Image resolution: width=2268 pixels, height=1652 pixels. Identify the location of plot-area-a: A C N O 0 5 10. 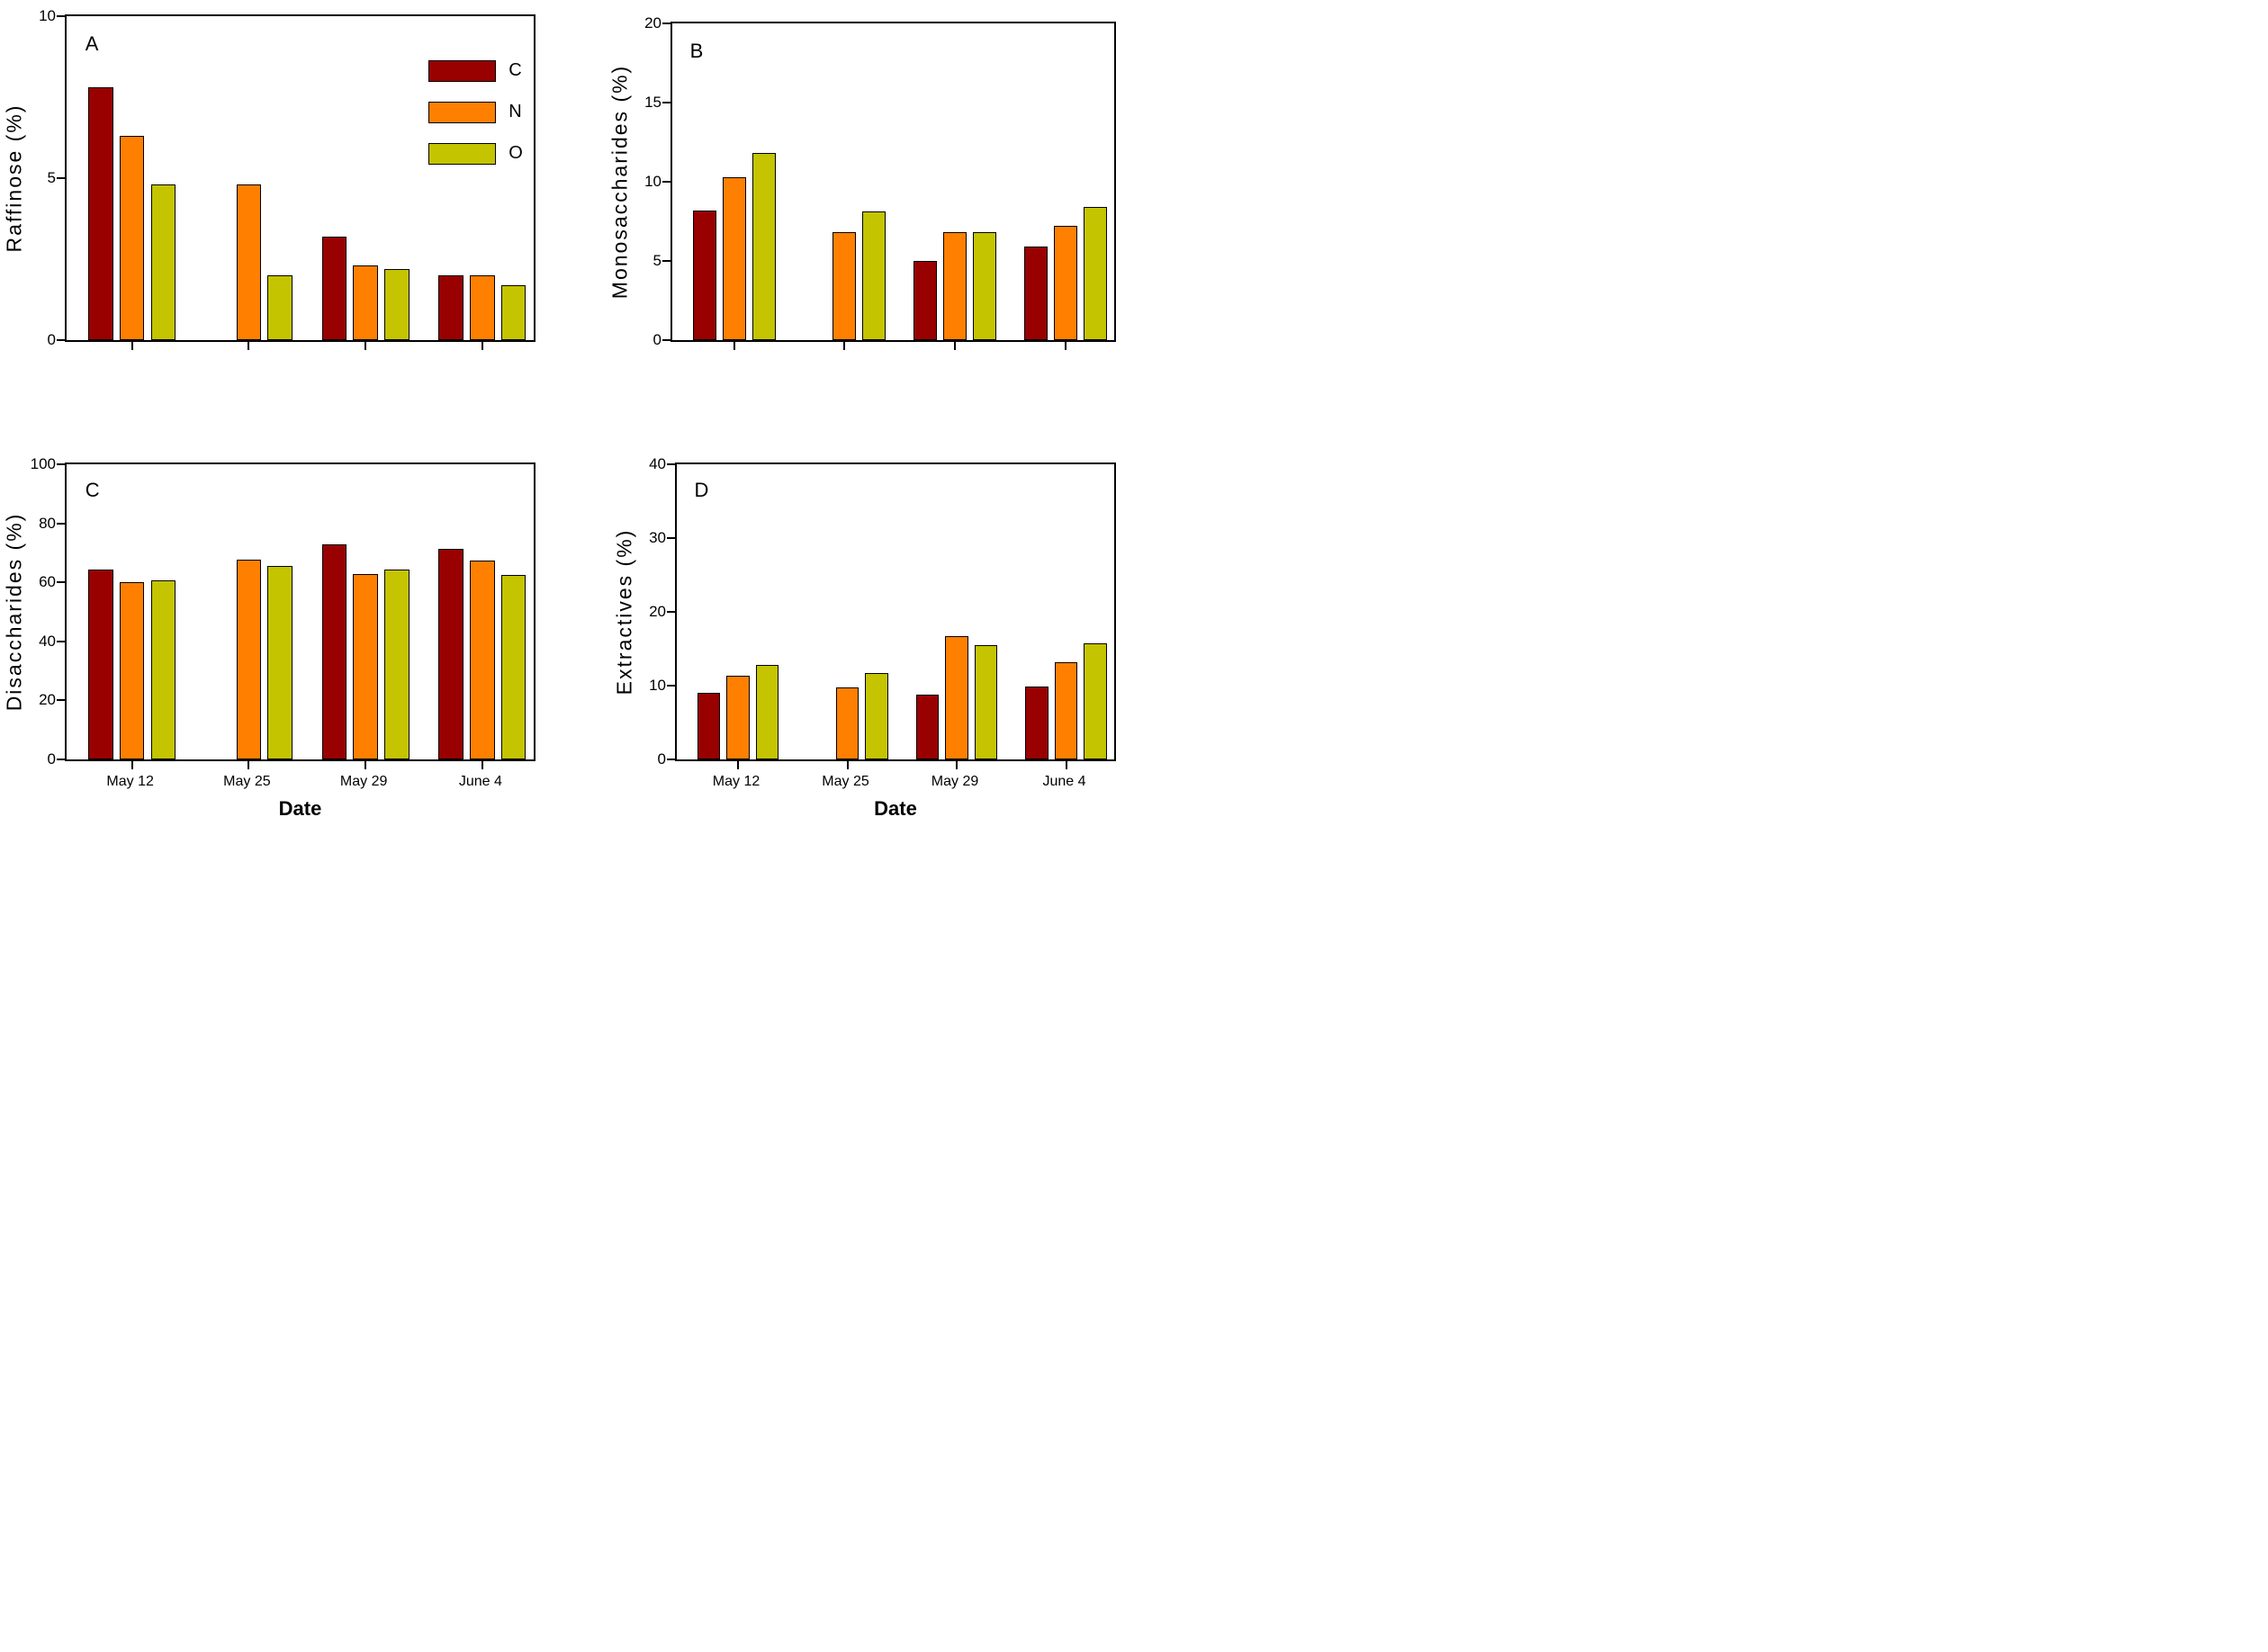
(287, 178).